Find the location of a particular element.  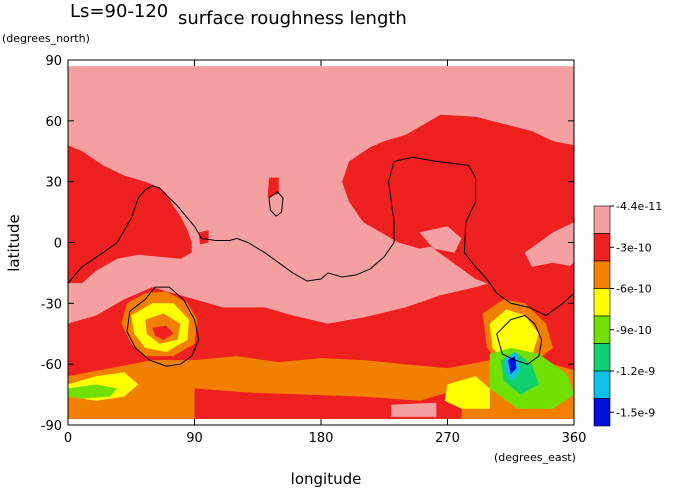

contour-north-small-rim is located at coordinates (276, 204).